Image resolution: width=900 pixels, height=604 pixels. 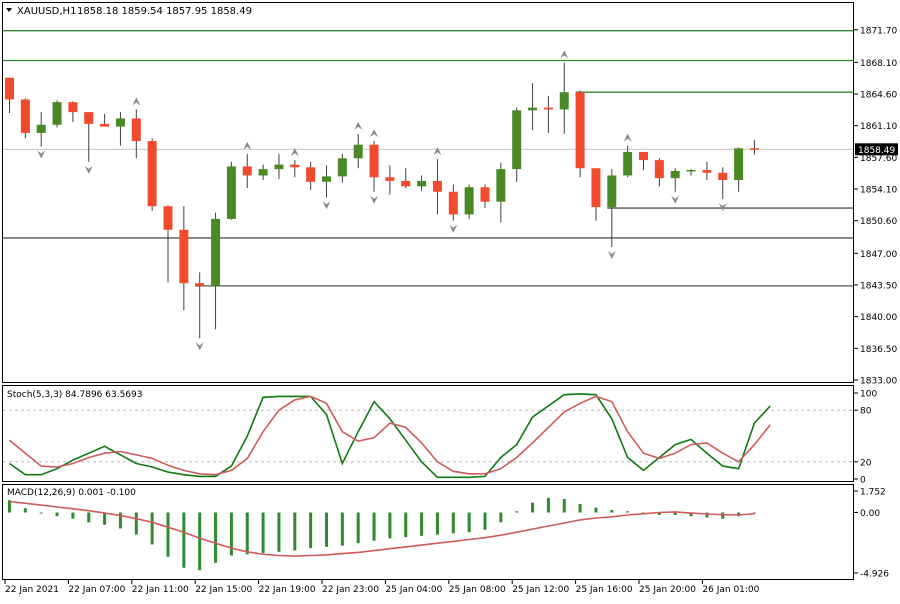 I want to click on time-axis-label: 22 Jan 23:00, so click(x=350, y=590).